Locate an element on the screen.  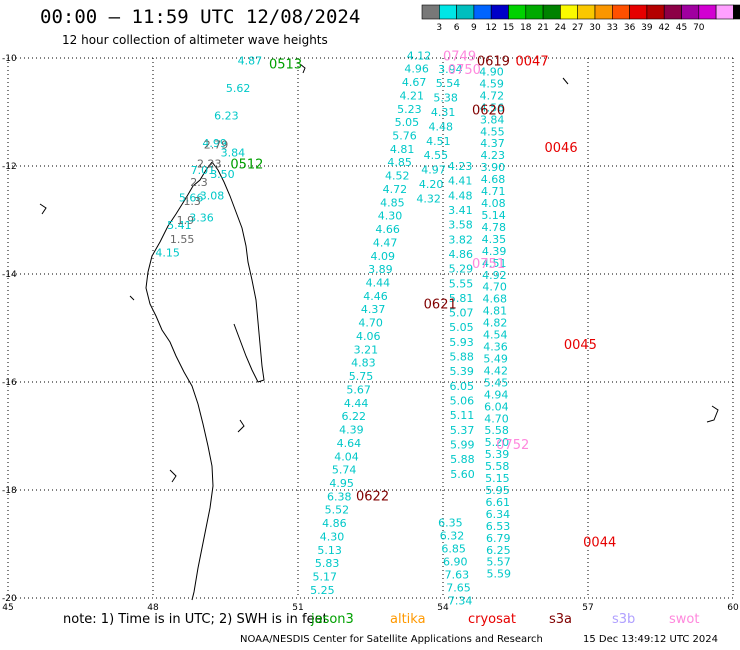
wave-height-label: 6.23 is located at coordinates (226, 115).